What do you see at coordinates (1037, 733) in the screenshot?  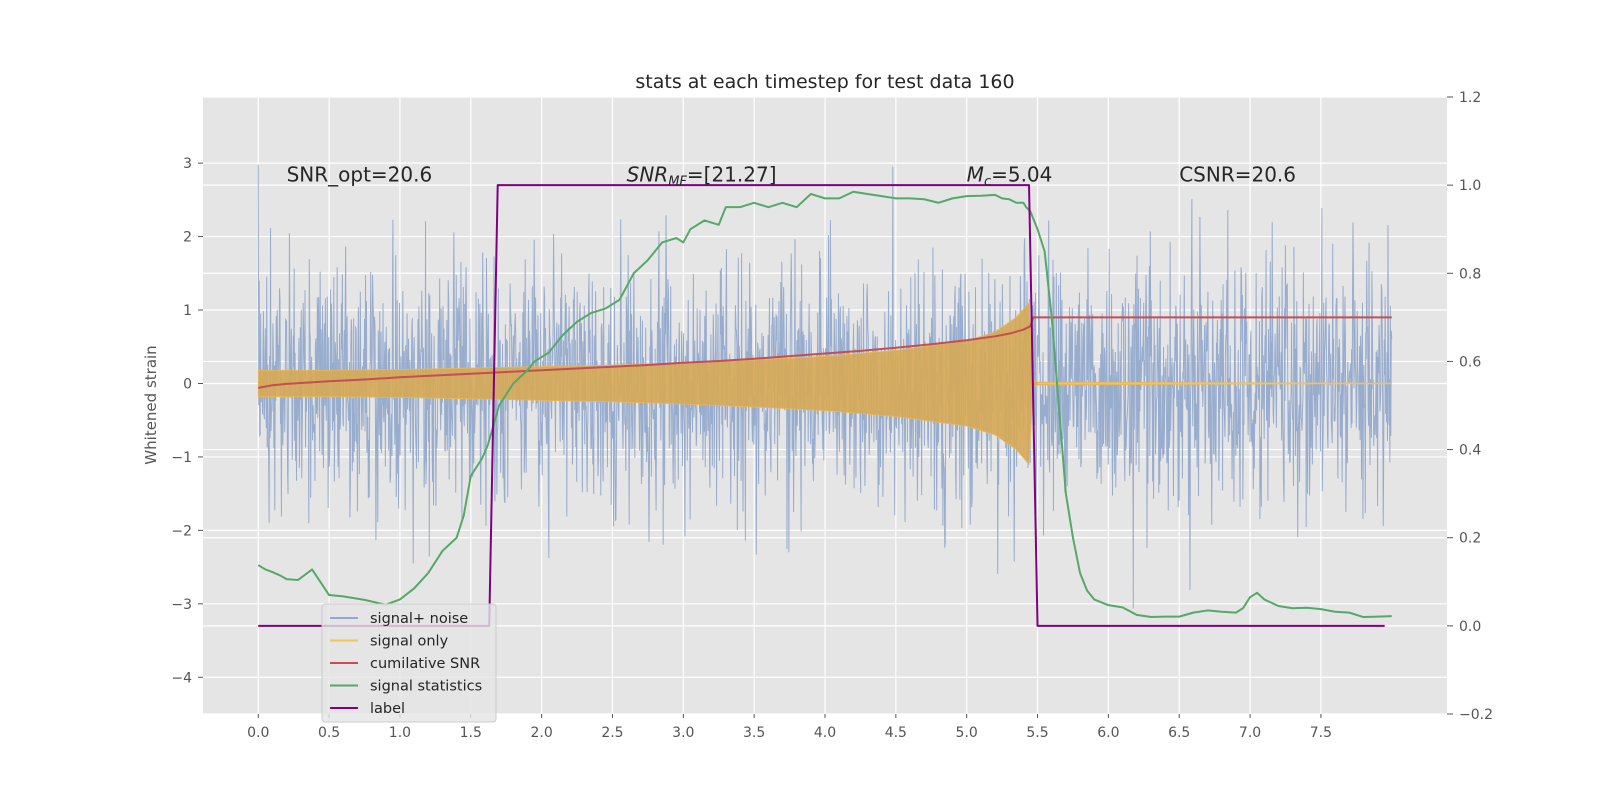 I see `x-tick-label: 5.5` at bounding box center [1037, 733].